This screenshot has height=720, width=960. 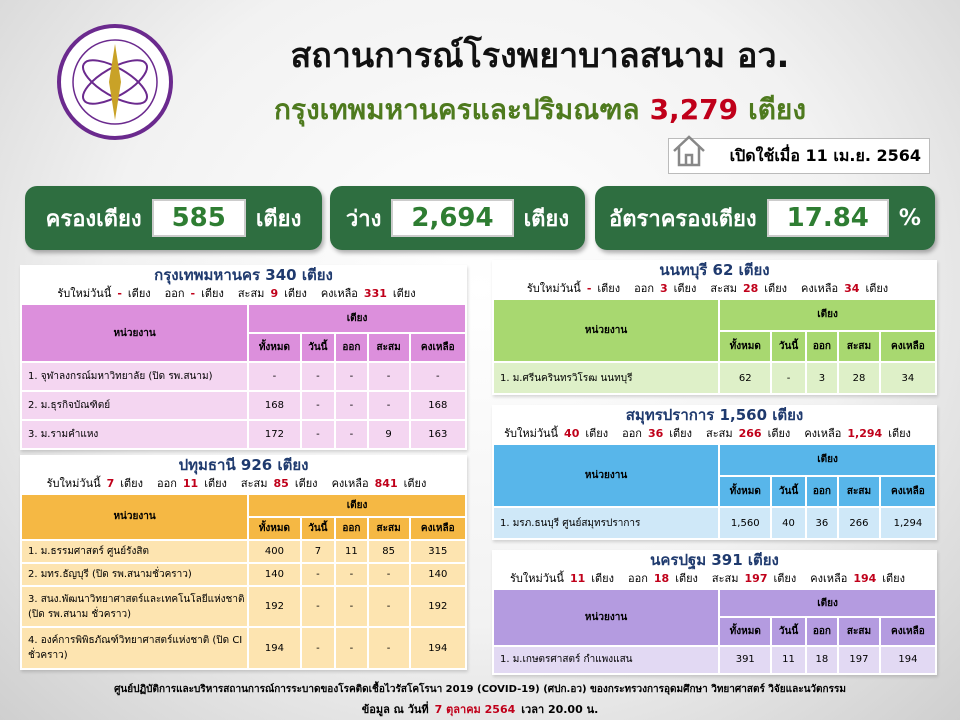 What do you see at coordinates (694, 109) in the screenshot?
I see `total-beds: 3,279` at bounding box center [694, 109].